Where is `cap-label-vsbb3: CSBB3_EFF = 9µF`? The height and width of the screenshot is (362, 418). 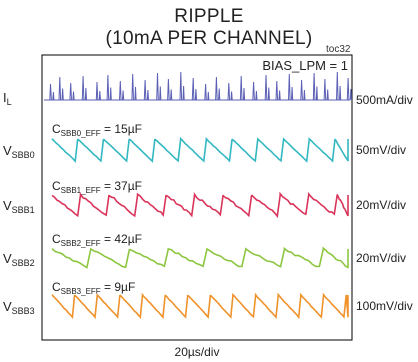
cap-label-vsbb3: CSBB3_EFF = 9µF is located at coordinates (93, 288).